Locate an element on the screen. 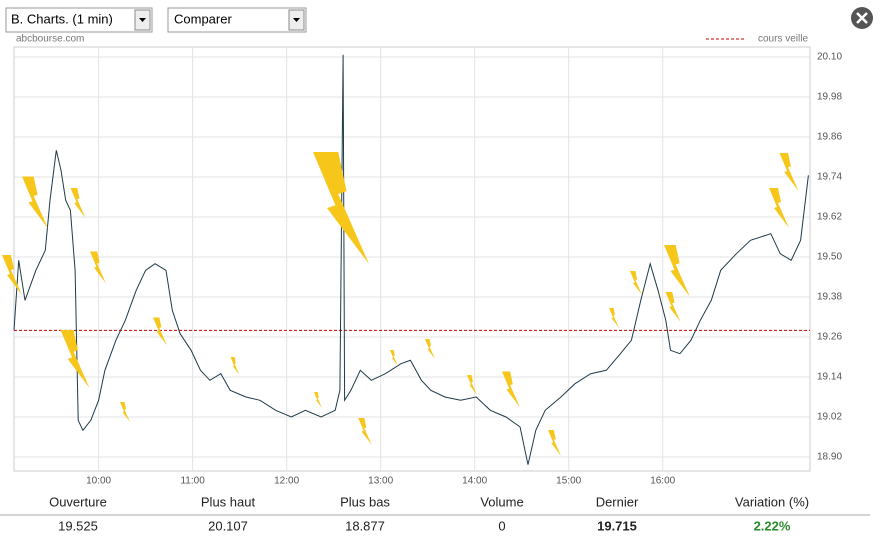  stat-label: Variation (%) is located at coordinates (772, 501).